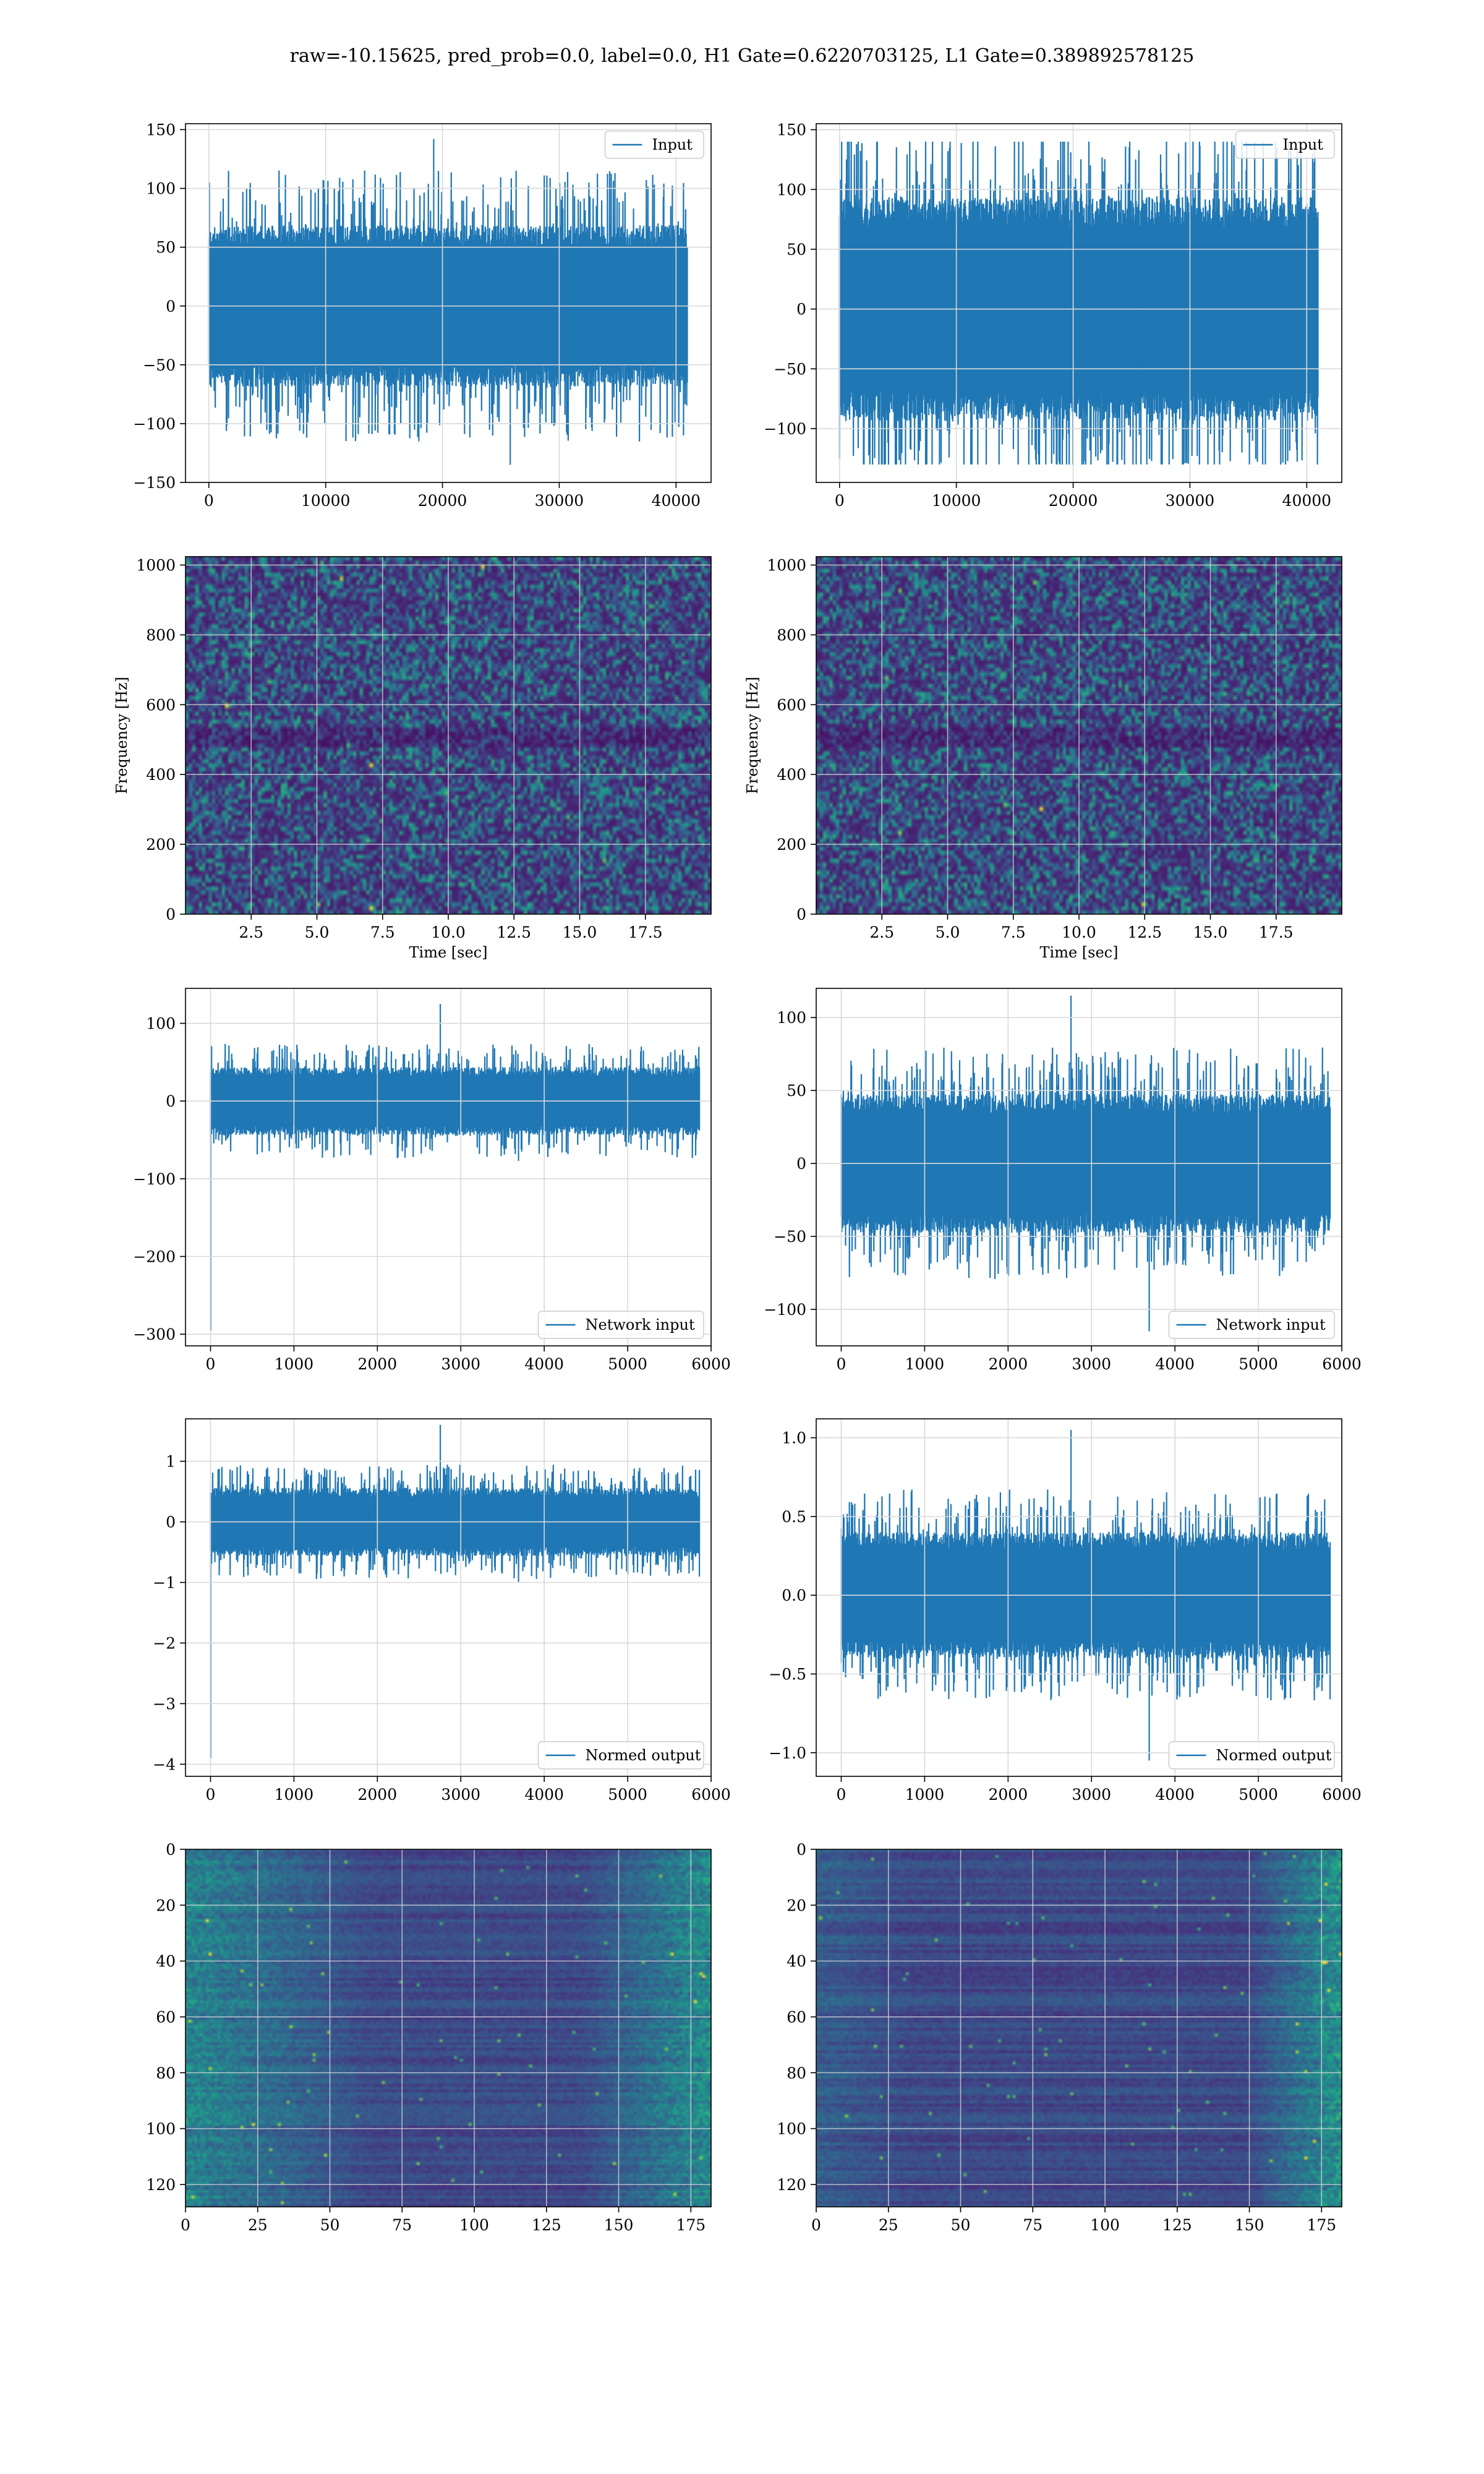 The height and width of the screenshot is (2474, 1484). What do you see at coordinates (514, 932) in the screenshot?
I see `x-tick-label: 12.5` at bounding box center [514, 932].